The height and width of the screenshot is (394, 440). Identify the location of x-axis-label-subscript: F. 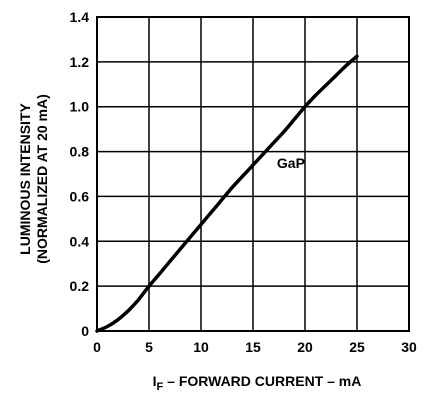
(160, 387).